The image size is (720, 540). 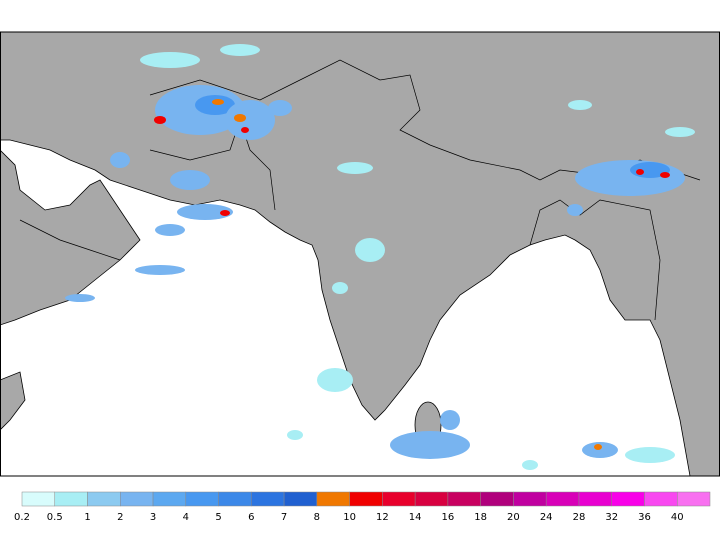 I want to click on colorbar-label: 24, so click(x=546, y=517).